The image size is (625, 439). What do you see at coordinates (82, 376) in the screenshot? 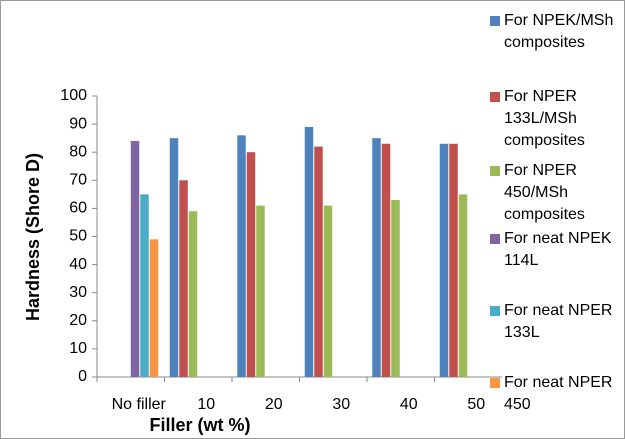
I see `y-tick-label: 0` at bounding box center [82, 376].